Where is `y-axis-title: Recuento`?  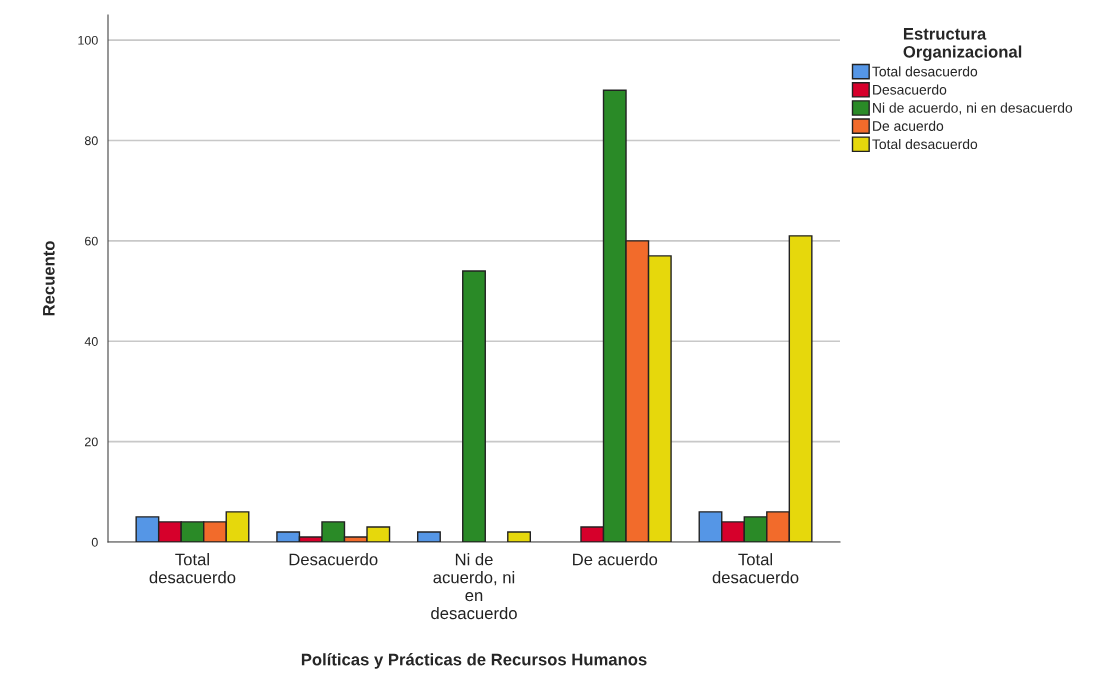
y-axis-title: Recuento is located at coordinates (49, 278).